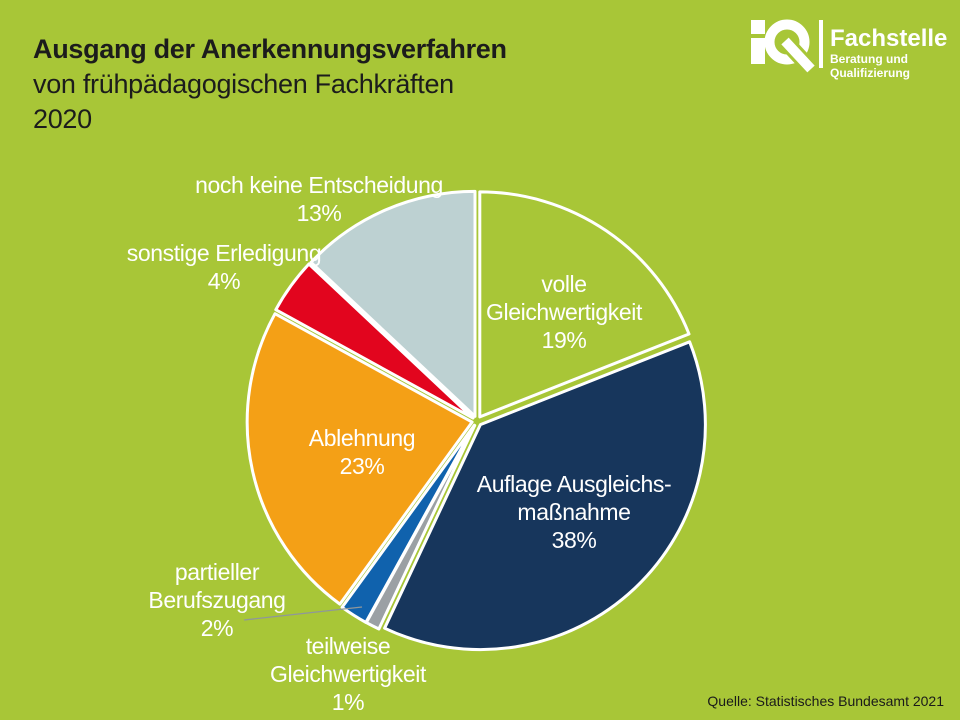 The width and height of the screenshot is (960, 720). What do you see at coordinates (303, 613) in the screenshot?
I see `leader-line-partieller-berufszugang` at bounding box center [303, 613].